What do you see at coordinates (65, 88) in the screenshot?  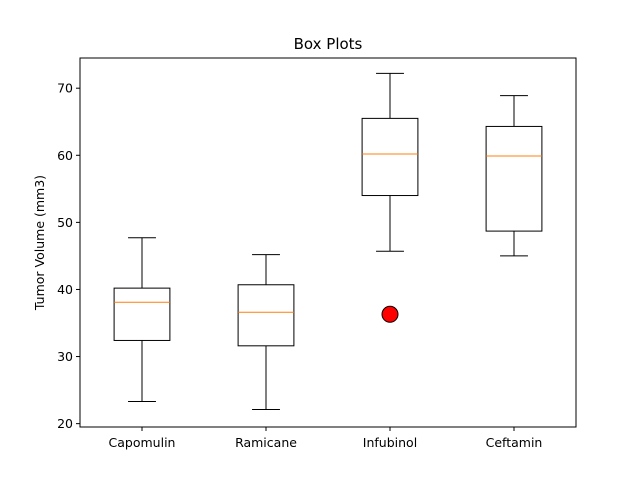 I see `y-tick-label: 70` at bounding box center [65, 88].